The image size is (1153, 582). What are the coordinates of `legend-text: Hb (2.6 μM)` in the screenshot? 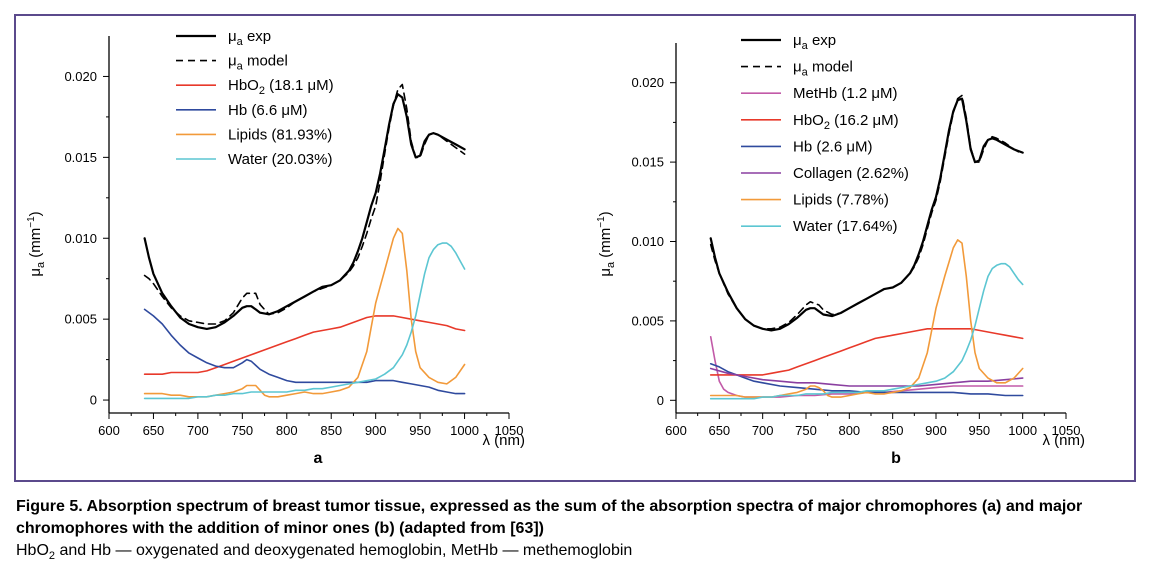 It's located at (833, 146).